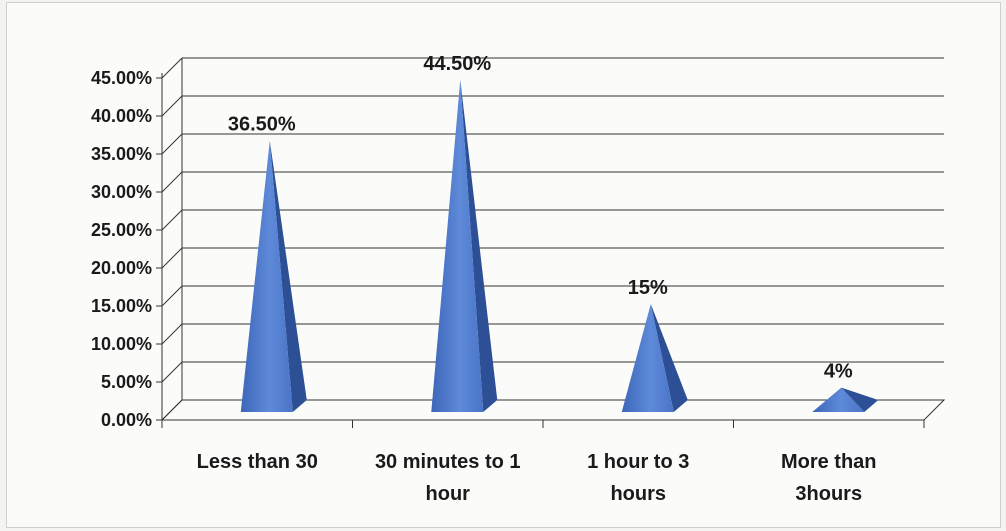 The image size is (1006, 531). Describe the element at coordinates (121, 230) in the screenshot. I see `y-tick-label: 25.00%` at that location.